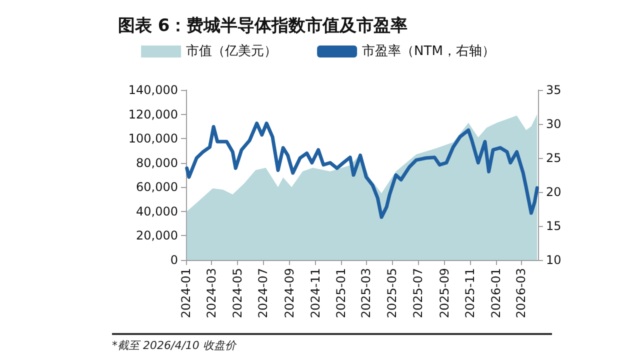 The image size is (636, 363). What do you see at coordinates (211, 293) in the screenshot?
I see `x-tick-label: 2024-03` at bounding box center [211, 293].